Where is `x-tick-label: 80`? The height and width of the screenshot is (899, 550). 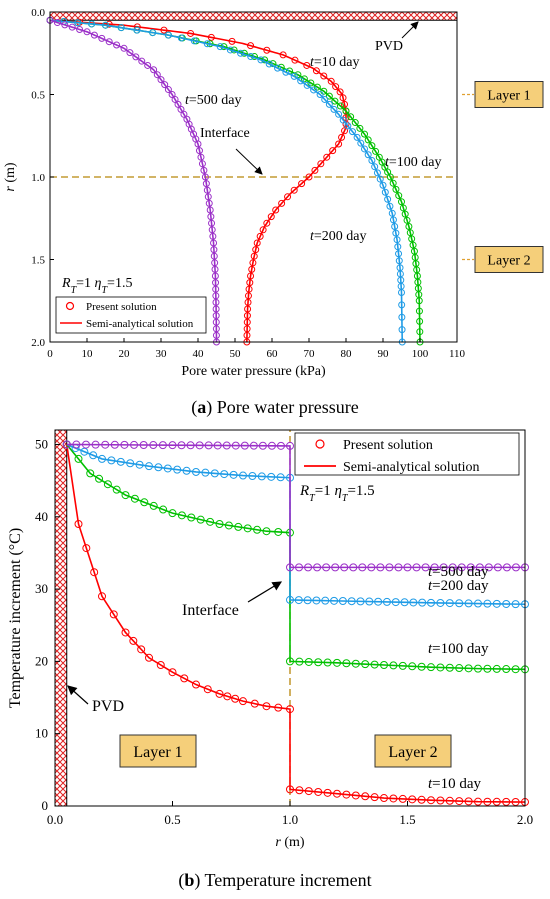 x-tick-label: 80 is located at coordinates (347, 354).